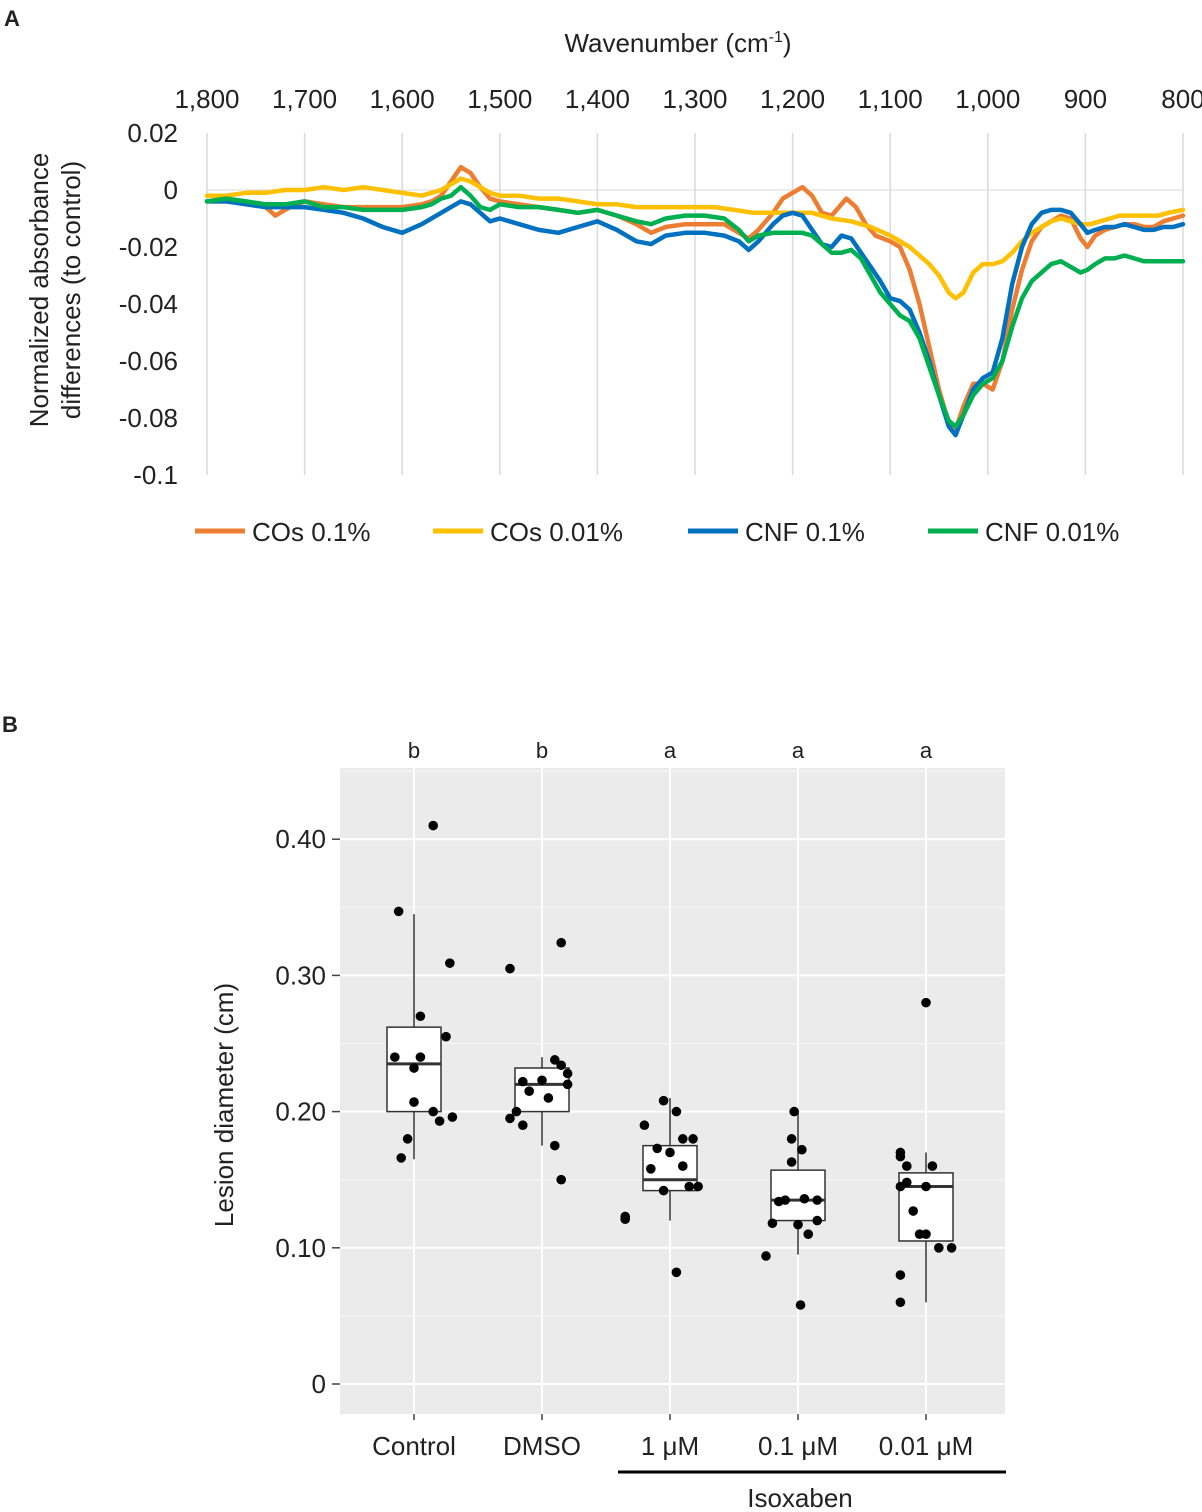  Describe the element at coordinates (300, 1112) in the screenshot. I see `b-y-tick-0-20: 0.20` at that location.